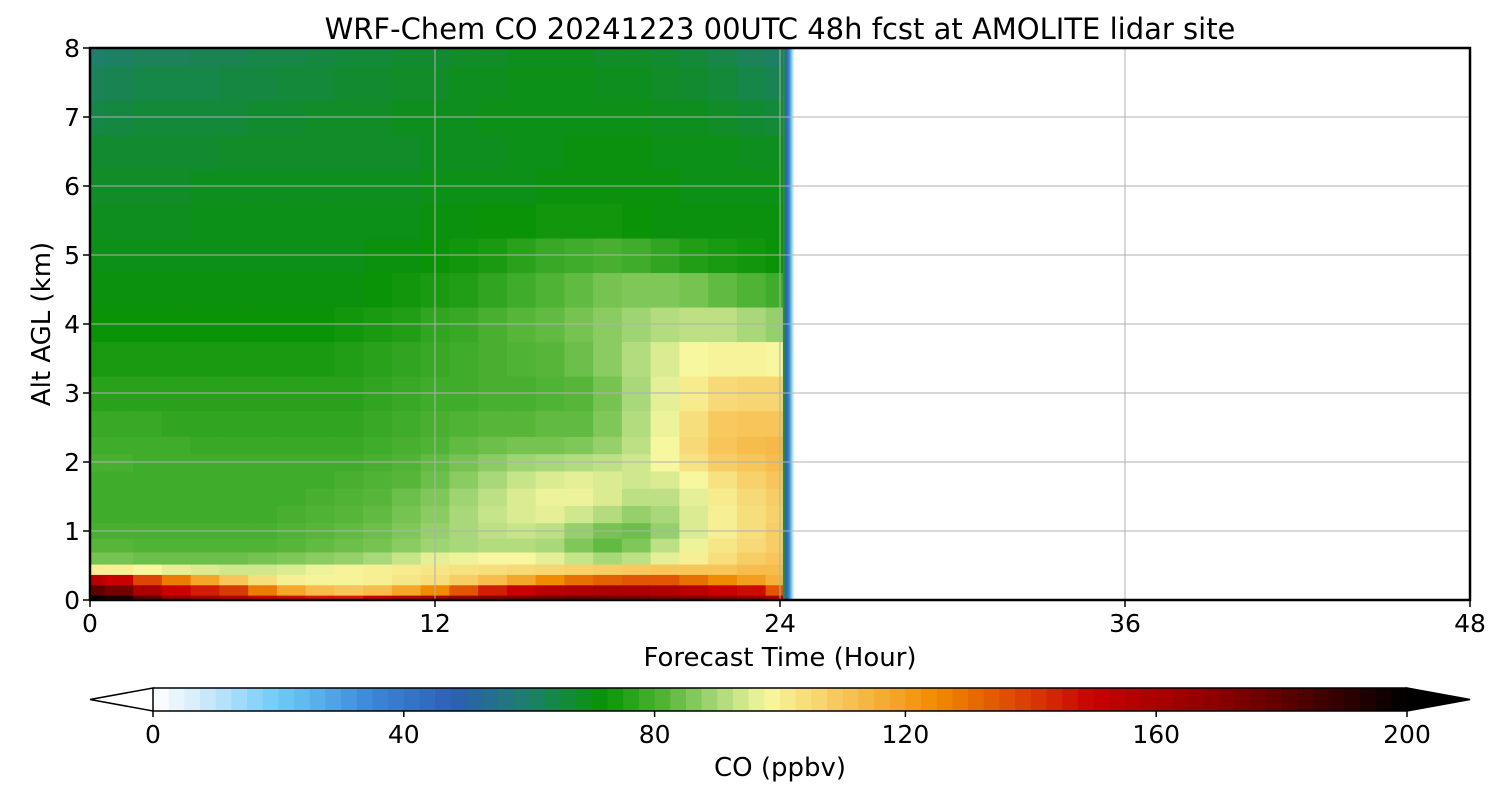  What do you see at coordinates (780, 768) in the screenshot?
I see `colorbar-label: CO (ppbv)` at bounding box center [780, 768].